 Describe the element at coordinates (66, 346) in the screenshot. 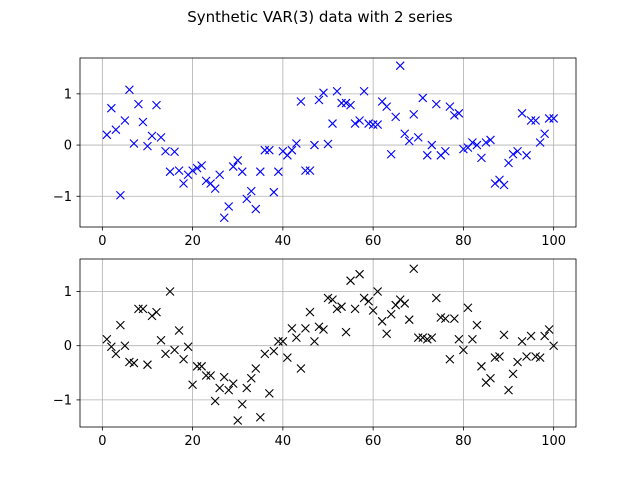

I see `bottom-y-ticks: −1 0 1` at that location.